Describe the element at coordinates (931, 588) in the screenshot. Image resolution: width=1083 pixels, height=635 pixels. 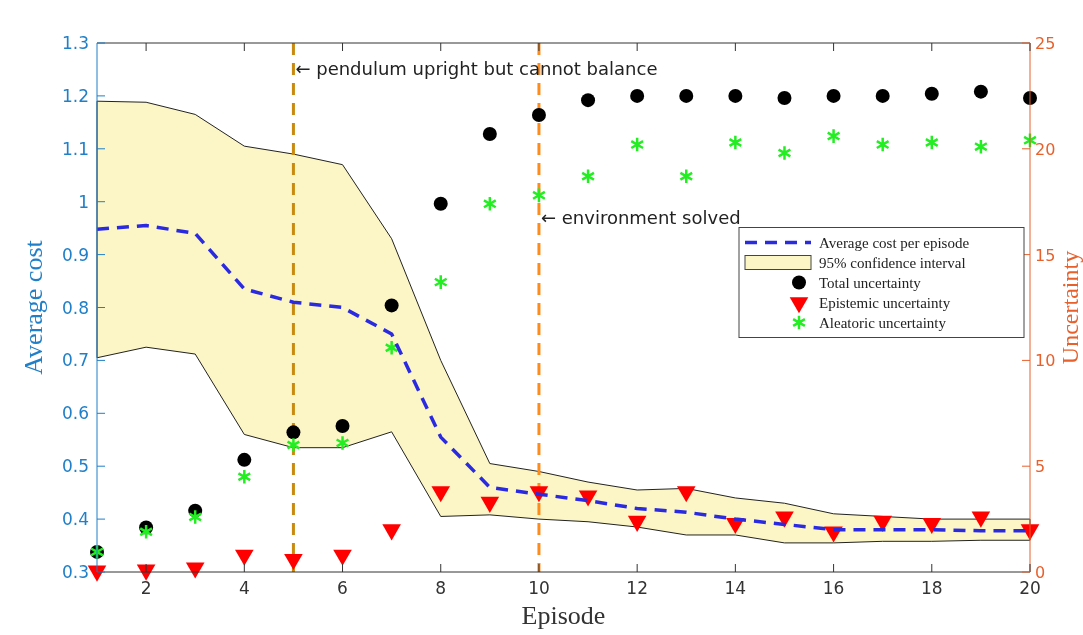
I see `x-tick-label: 18` at that location.